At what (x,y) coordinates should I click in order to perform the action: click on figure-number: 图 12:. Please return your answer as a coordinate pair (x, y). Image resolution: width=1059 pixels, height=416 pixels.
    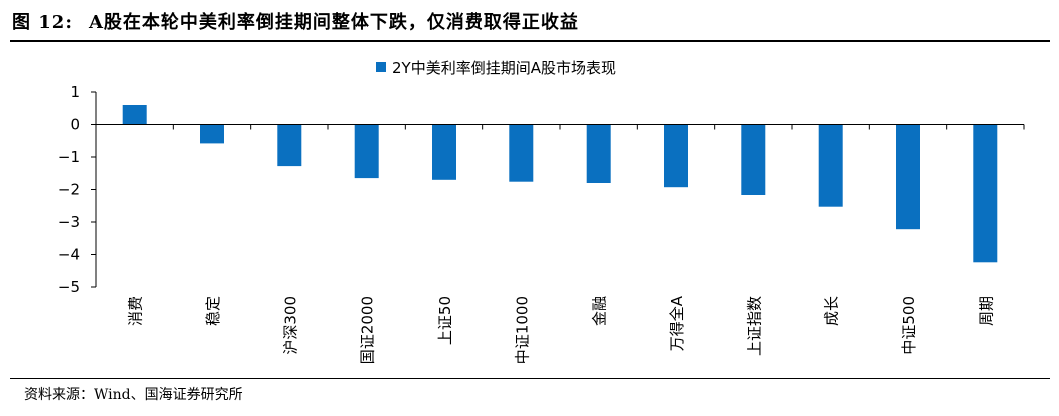
    Looking at the image, I should click on (42, 22).